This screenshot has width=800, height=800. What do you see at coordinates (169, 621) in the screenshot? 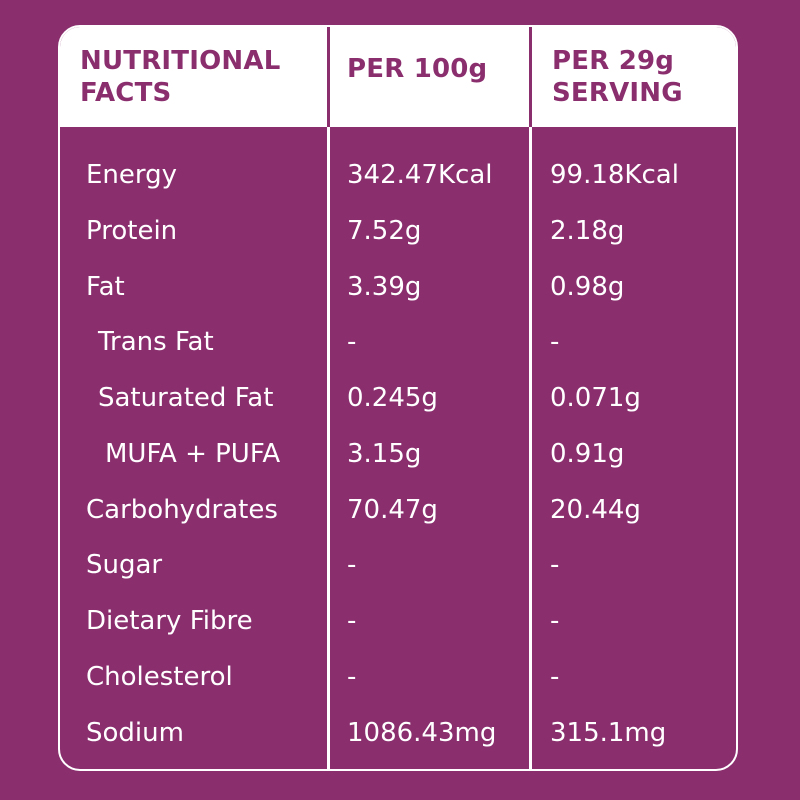
I see `nutrient-label: Dietary Fibre` at bounding box center [169, 621].